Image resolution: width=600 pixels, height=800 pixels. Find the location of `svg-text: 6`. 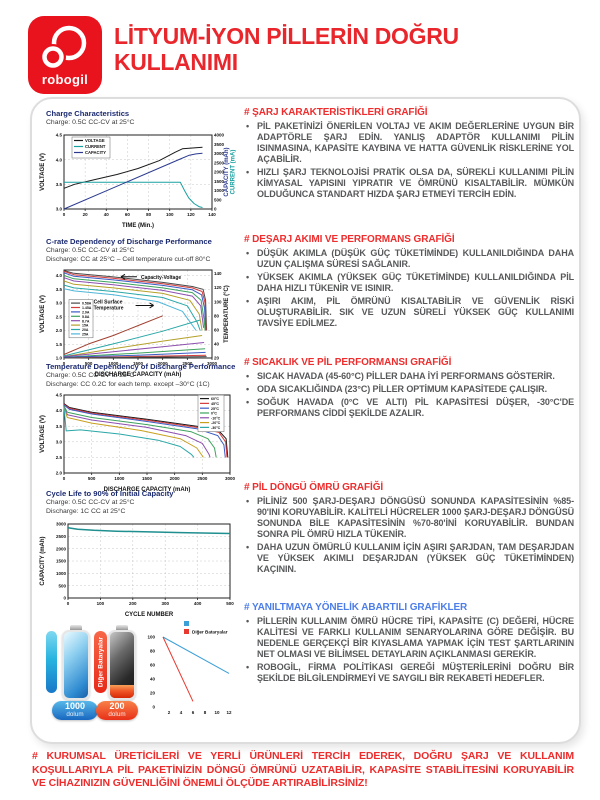

svg-text: 6 is located at coordinates (193, 712).